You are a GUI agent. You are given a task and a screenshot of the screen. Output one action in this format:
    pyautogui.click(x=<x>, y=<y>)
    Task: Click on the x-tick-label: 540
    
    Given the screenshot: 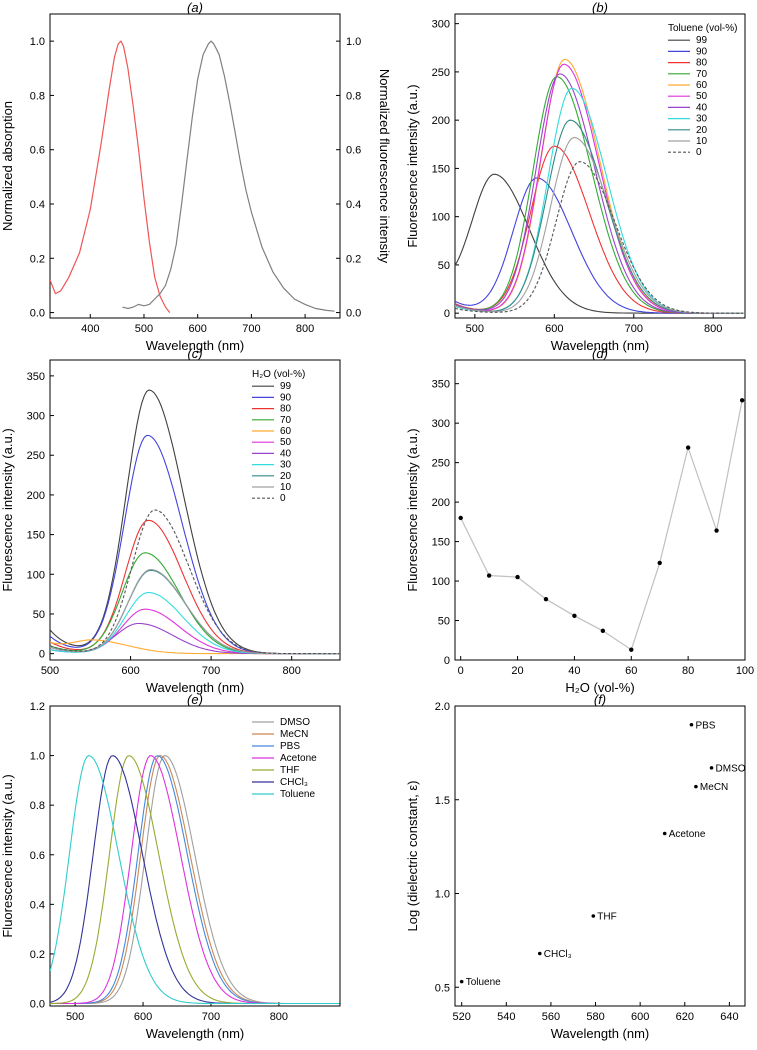 What is the action you would take?
    pyautogui.click(x=506, y=1017)
    